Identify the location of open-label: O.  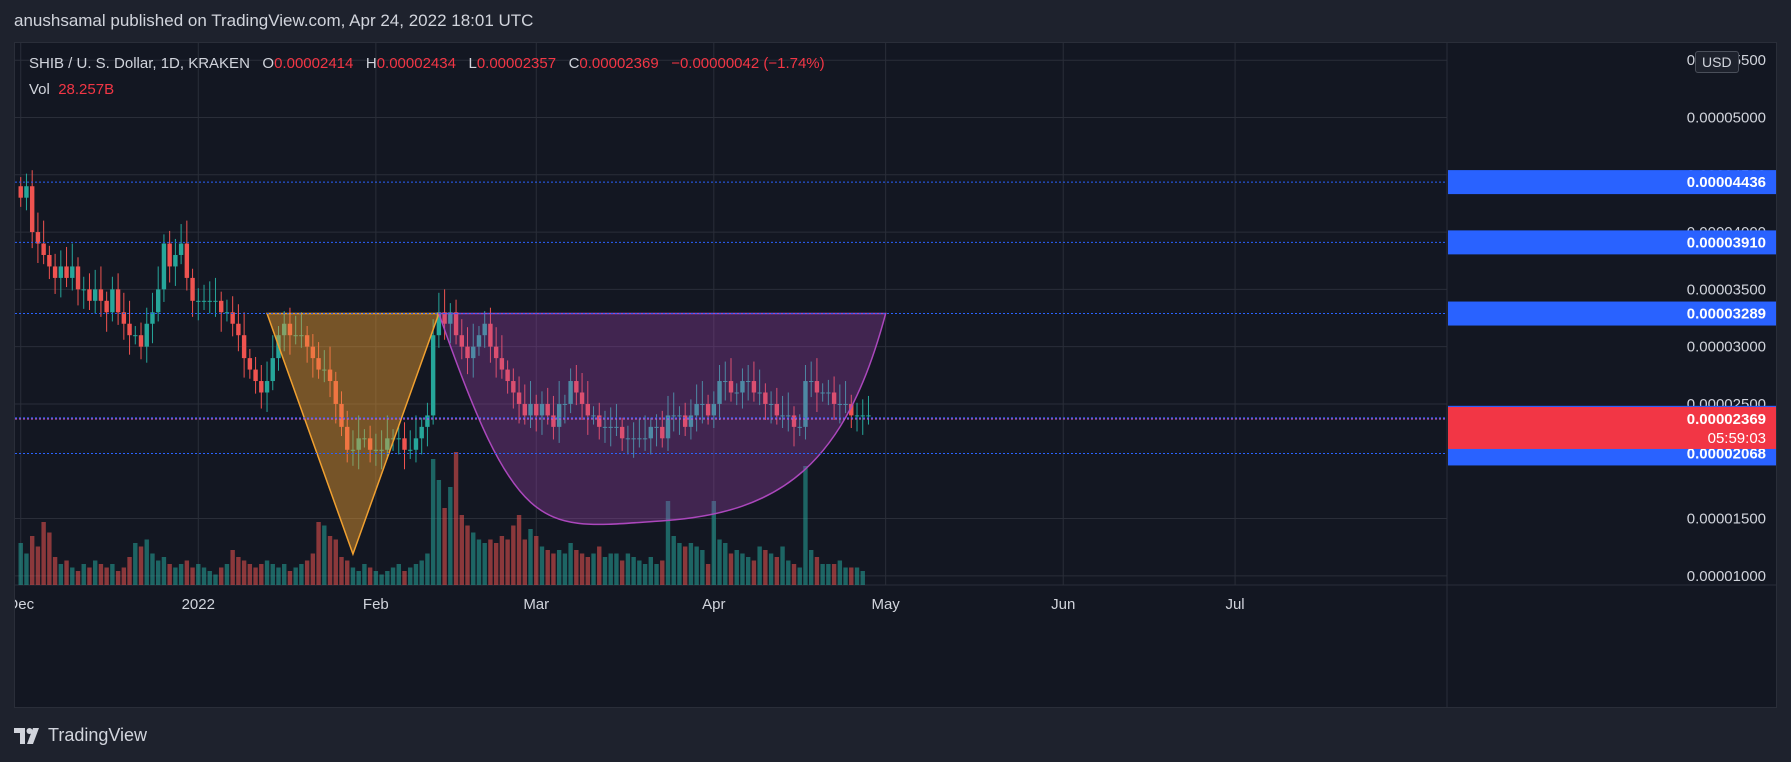
(268, 63).